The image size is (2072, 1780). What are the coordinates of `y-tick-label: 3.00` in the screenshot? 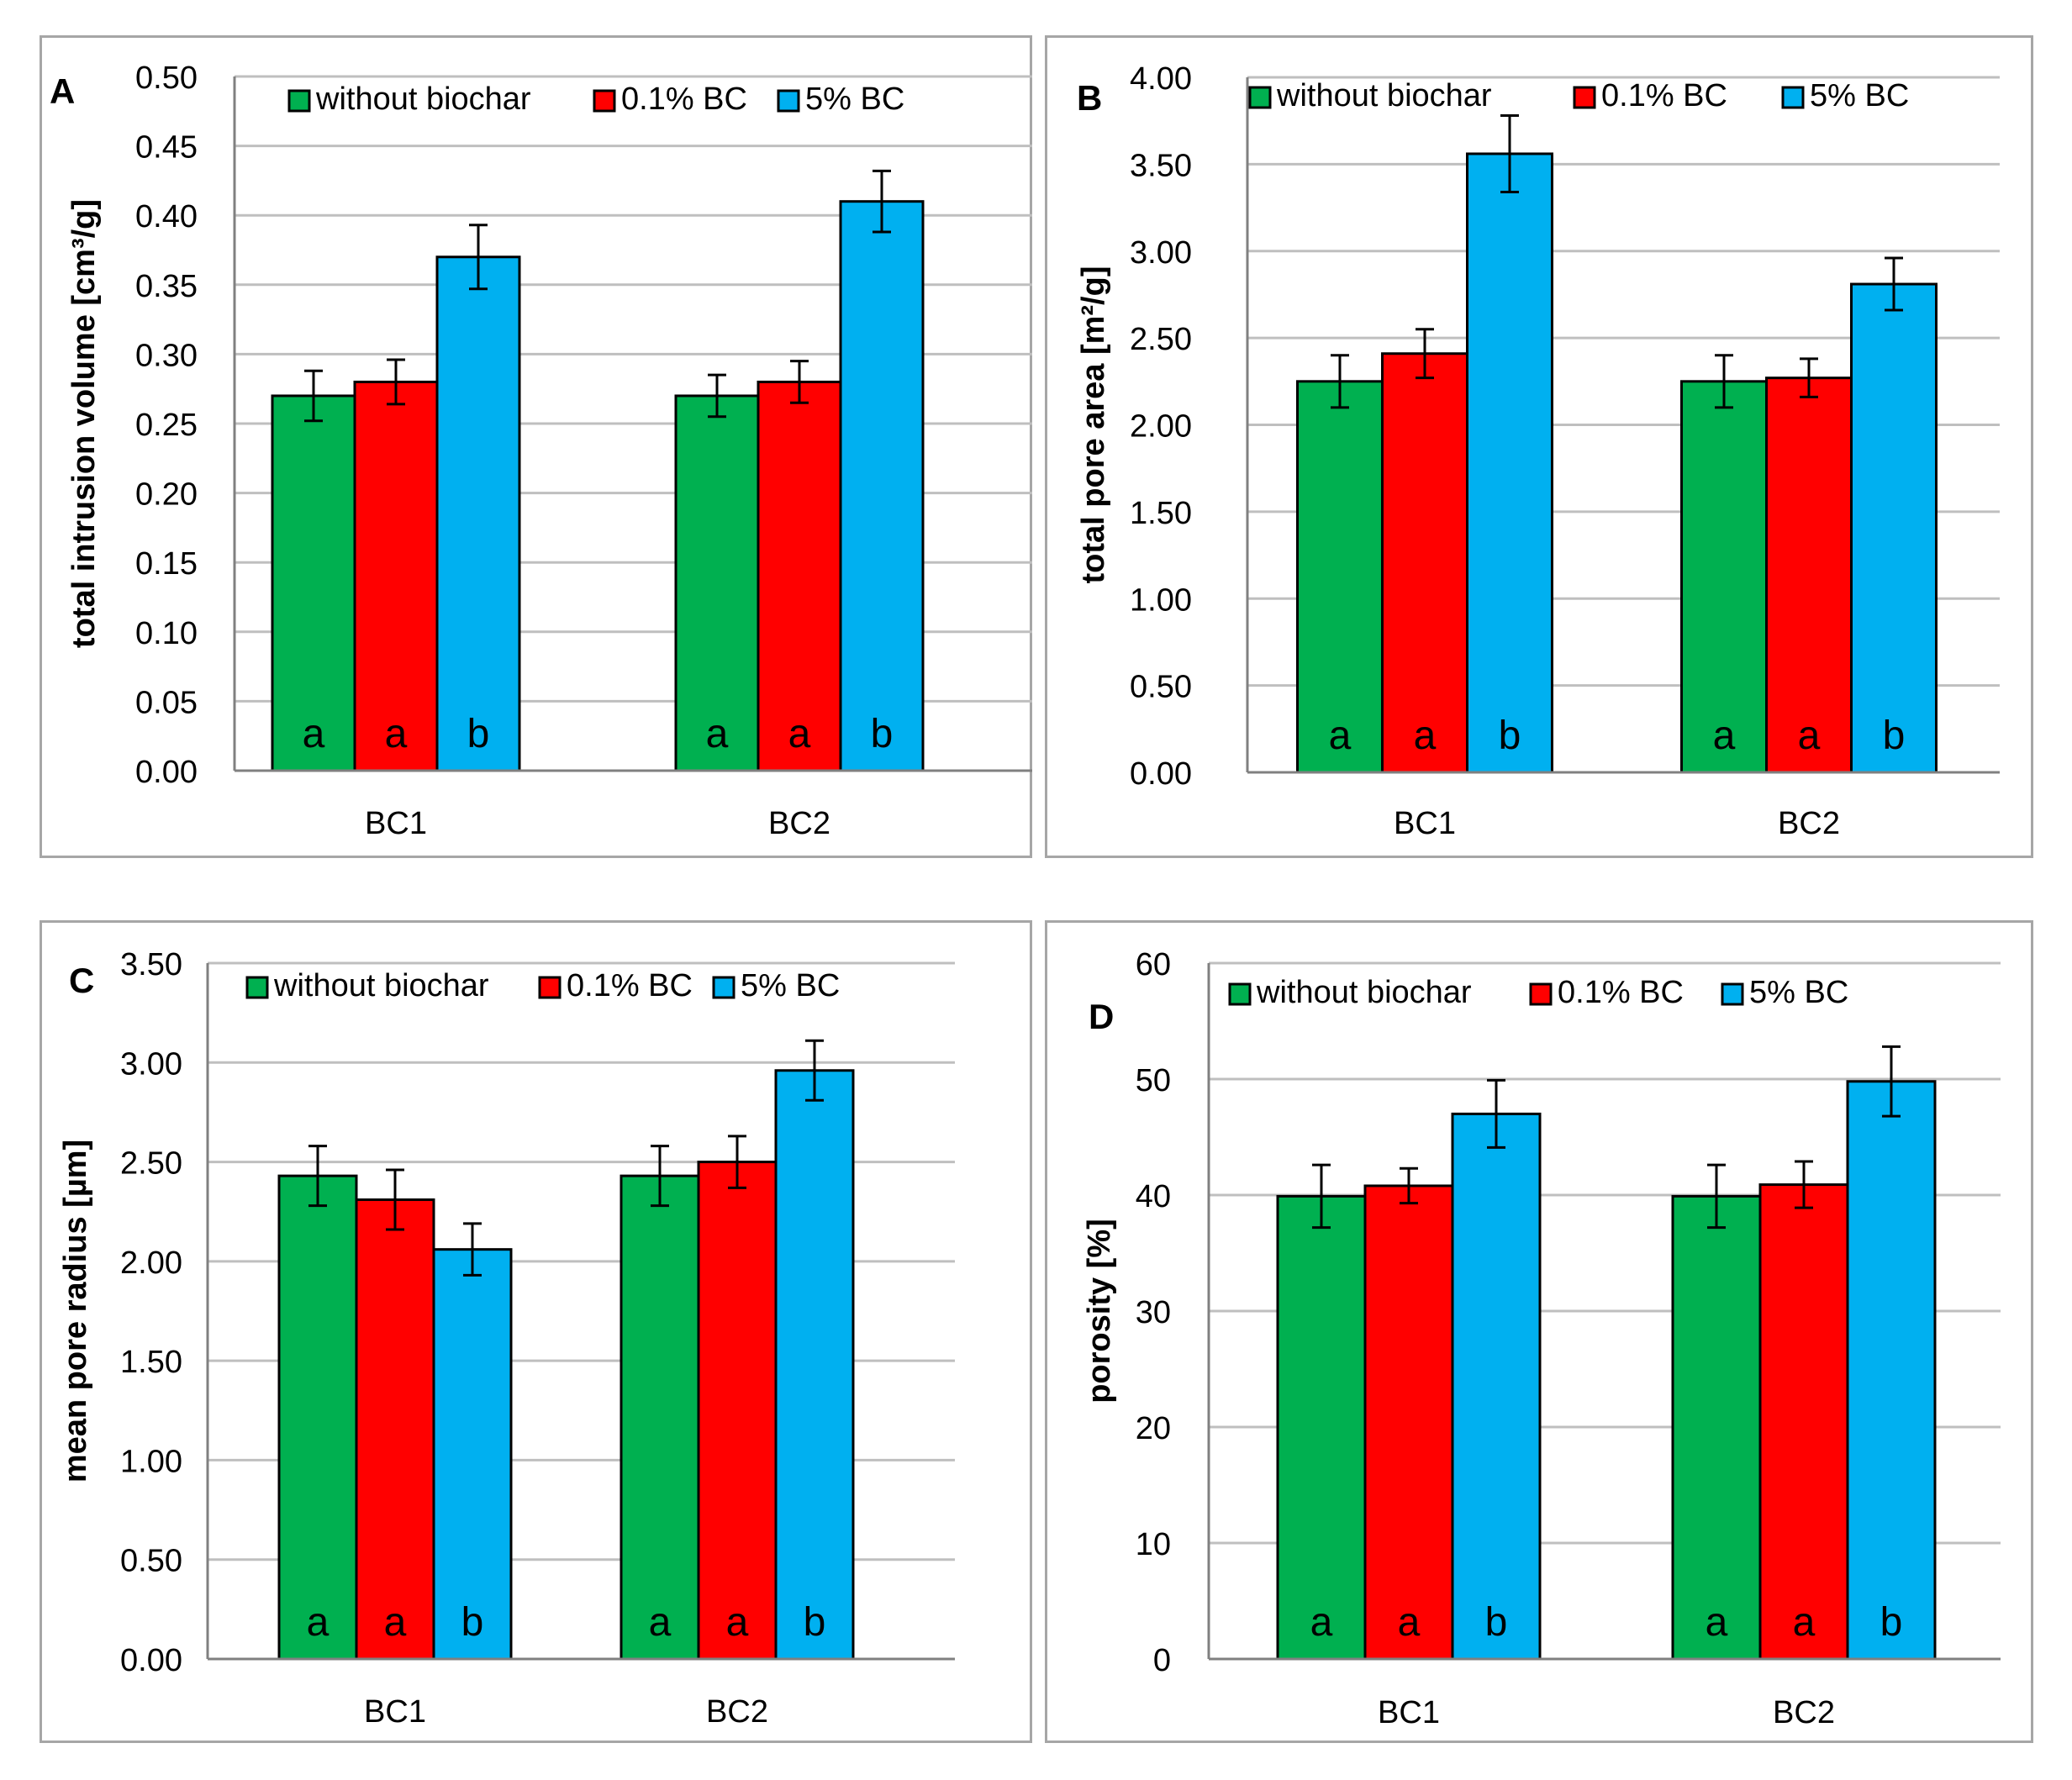 It's located at (1161, 253).